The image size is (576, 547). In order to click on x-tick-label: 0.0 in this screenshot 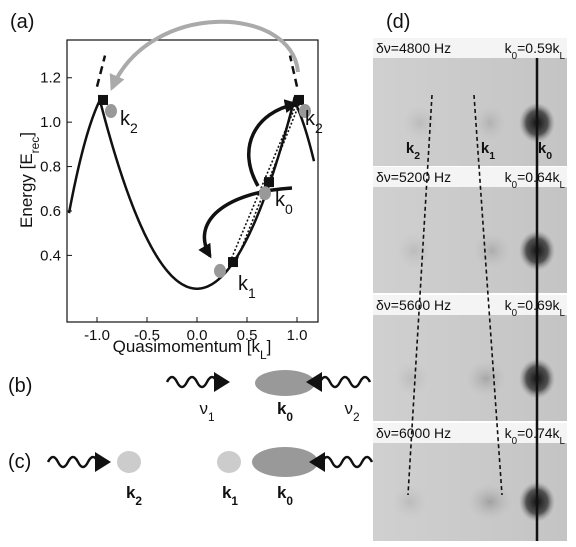, I will do `click(197, 335)`.